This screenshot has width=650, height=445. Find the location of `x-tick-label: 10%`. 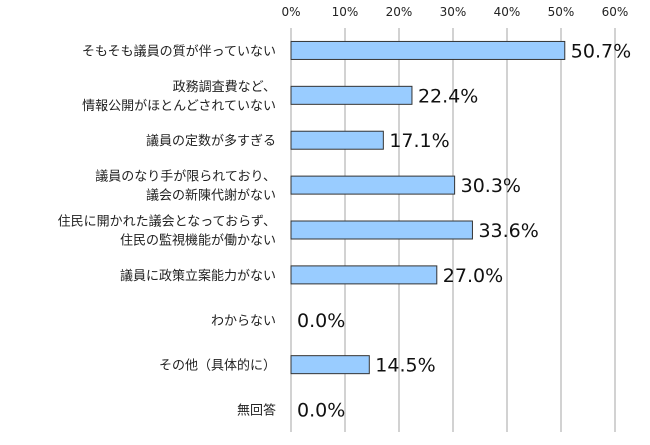

x-tick-label: 10% is located at coordinates (345, 12).